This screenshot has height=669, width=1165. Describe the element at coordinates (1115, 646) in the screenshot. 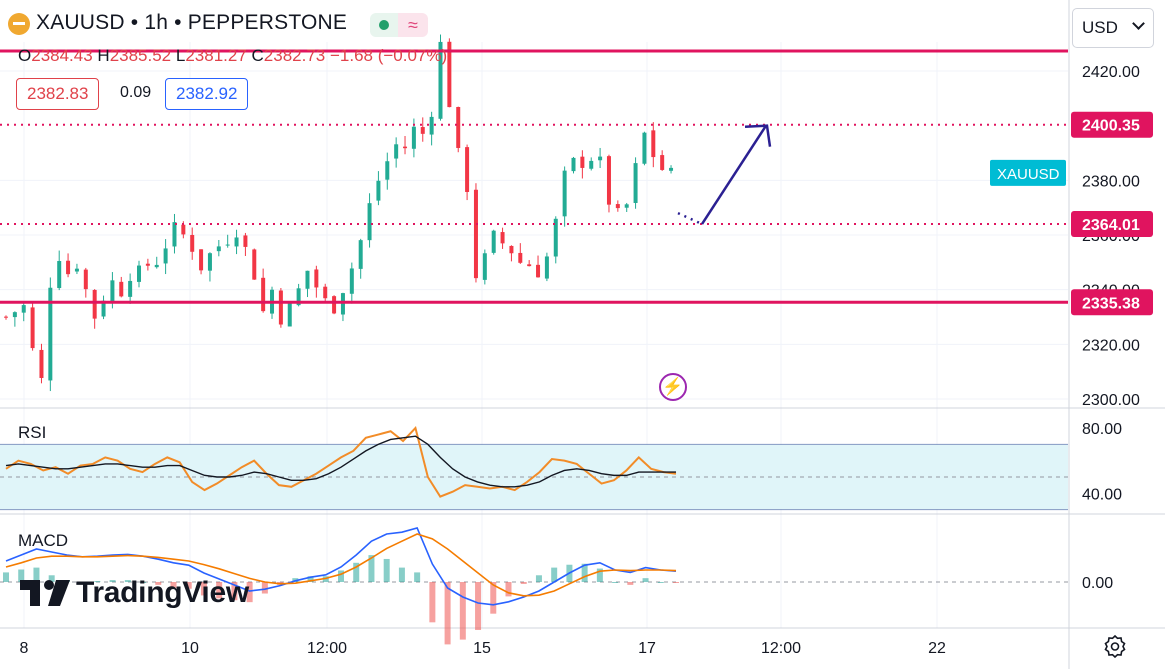

I see `settings-icon` at that location.